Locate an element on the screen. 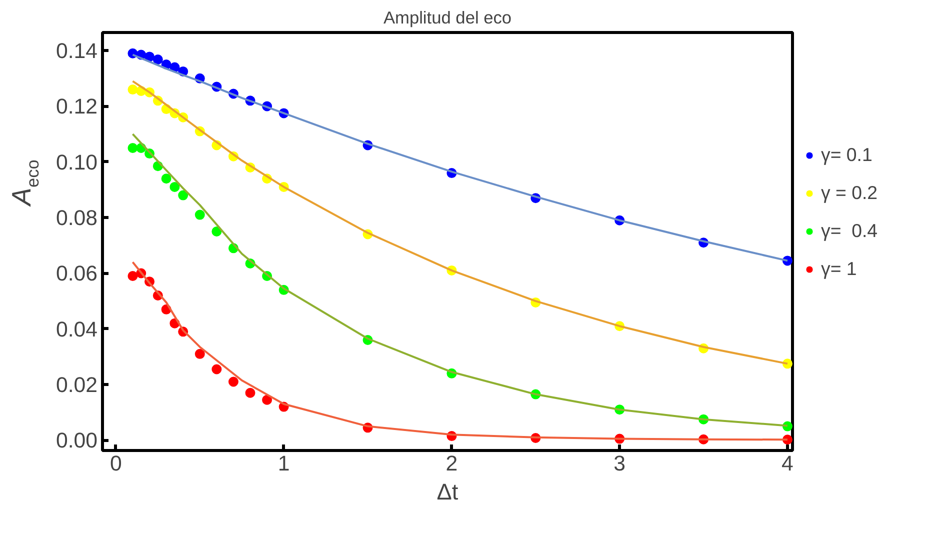  legend-label: γ= 0.4 is located at coordinates (849, 231).